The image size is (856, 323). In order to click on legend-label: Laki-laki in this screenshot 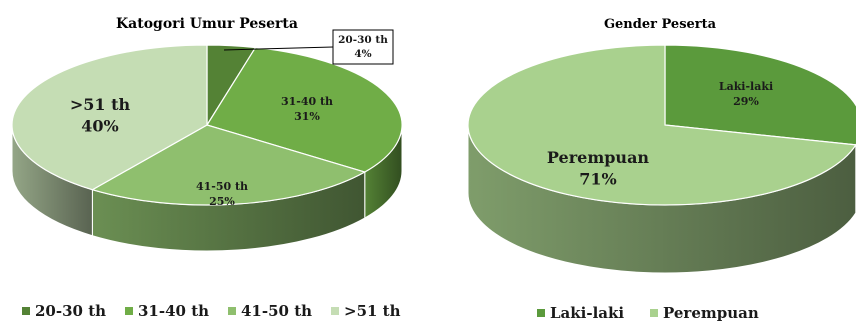, I will do `click(587, 313)`.